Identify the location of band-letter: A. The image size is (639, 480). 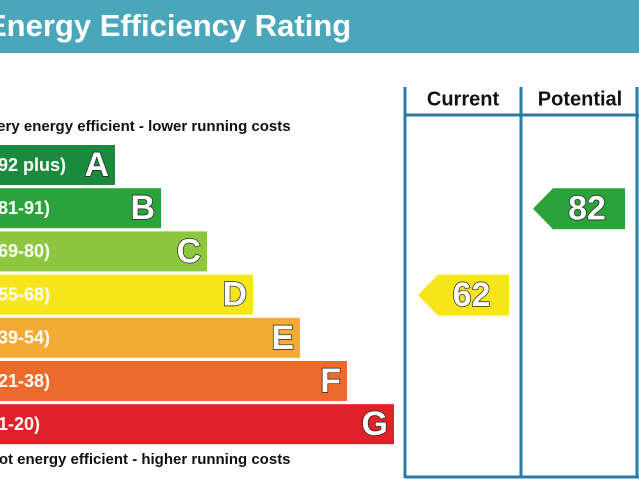
(96, 165).